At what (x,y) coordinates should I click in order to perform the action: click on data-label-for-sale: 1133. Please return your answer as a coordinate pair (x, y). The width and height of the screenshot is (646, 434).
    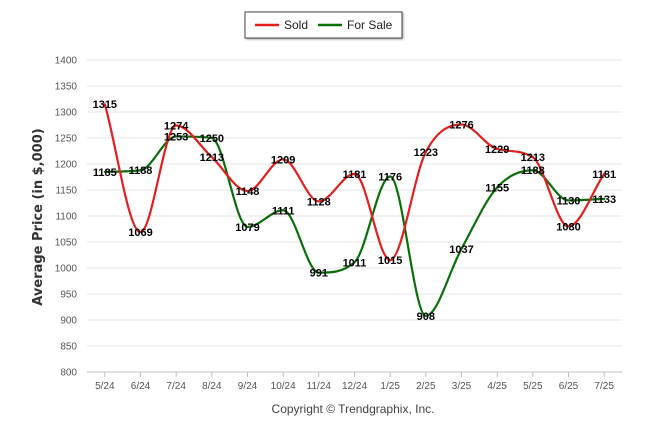
    Looking at the image, I should click on (604, 200).